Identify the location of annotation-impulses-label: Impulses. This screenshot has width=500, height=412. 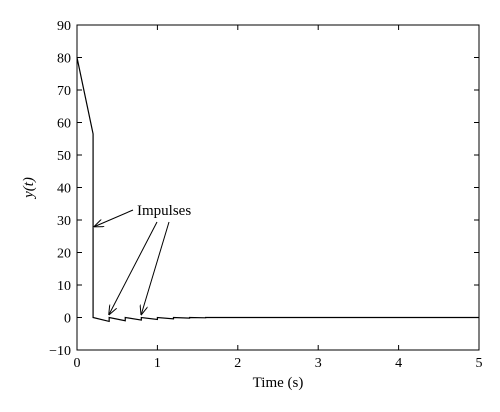
(164, 211).